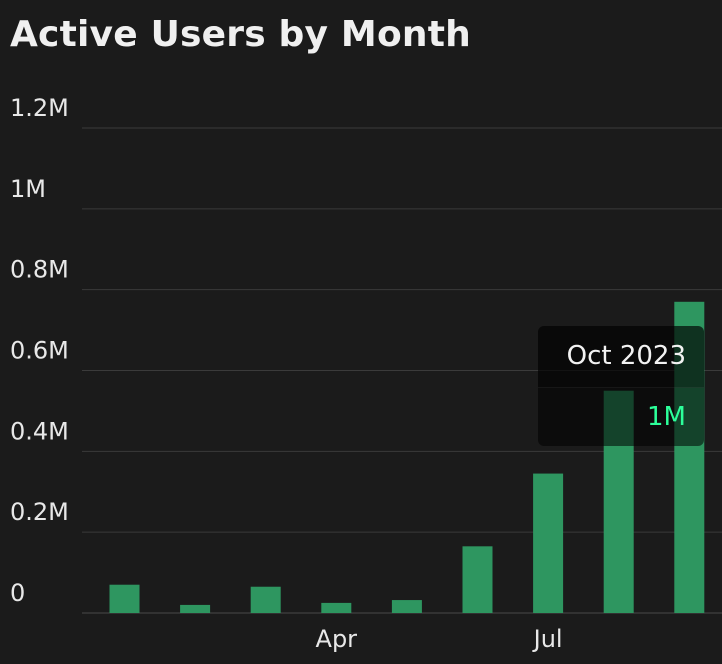 The height and width of the screenshot is (664, 722). What do you see at coordinates (666, 417) in the screenshot?
I see `tooltip-value: 1M` at bounding box center [666, 417].